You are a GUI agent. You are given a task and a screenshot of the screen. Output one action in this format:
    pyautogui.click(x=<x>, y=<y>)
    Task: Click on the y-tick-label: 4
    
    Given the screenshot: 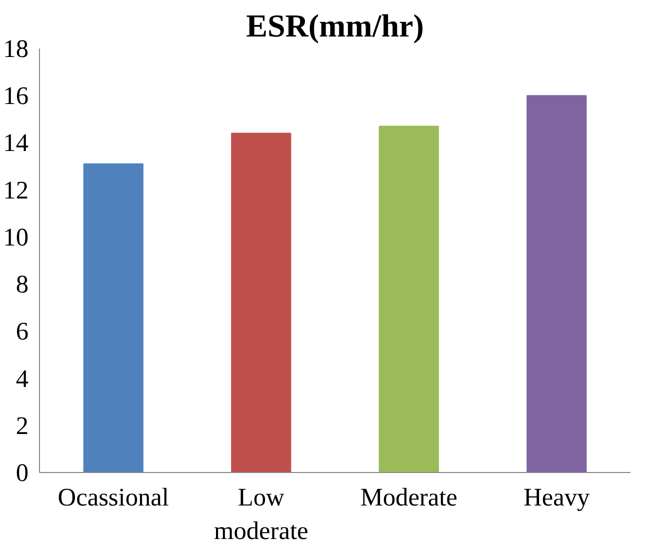 What is the action you would take?
    pyautogui.click(x=22, y=378)
    